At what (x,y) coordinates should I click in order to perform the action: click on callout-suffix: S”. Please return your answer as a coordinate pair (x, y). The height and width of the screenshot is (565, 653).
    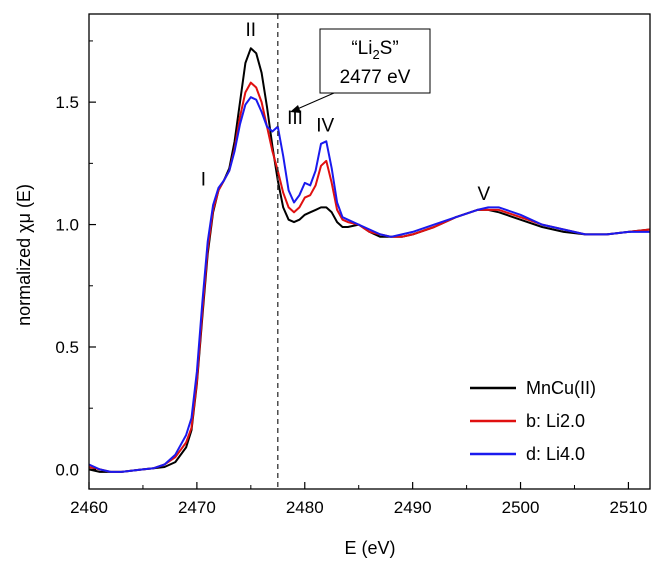
    Looking at the image, I should click on (389, 48).